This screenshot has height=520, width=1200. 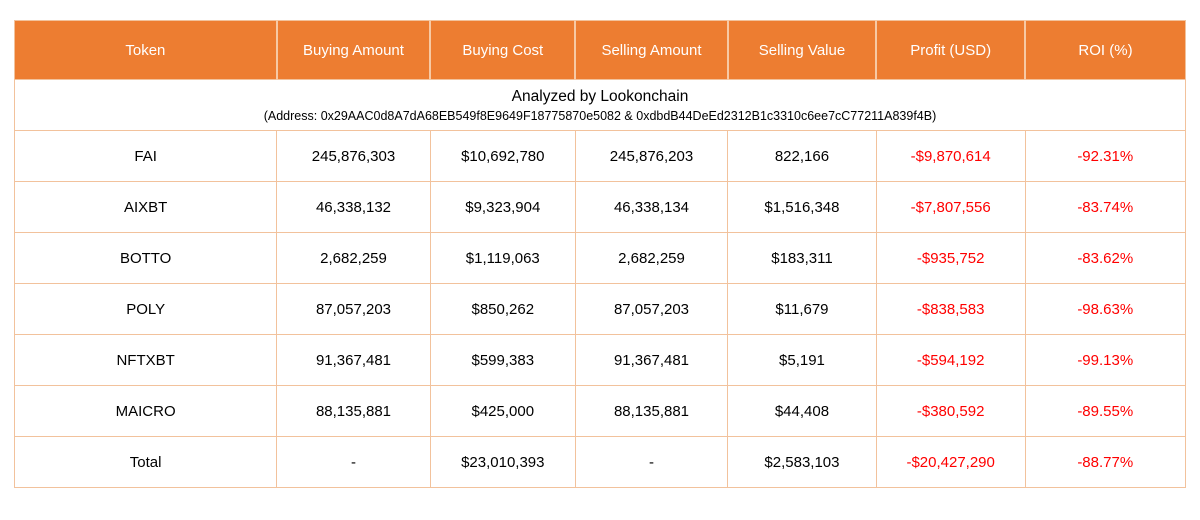 I want to click on selling-value-cell: $44,408, so click(x=802, y=411).